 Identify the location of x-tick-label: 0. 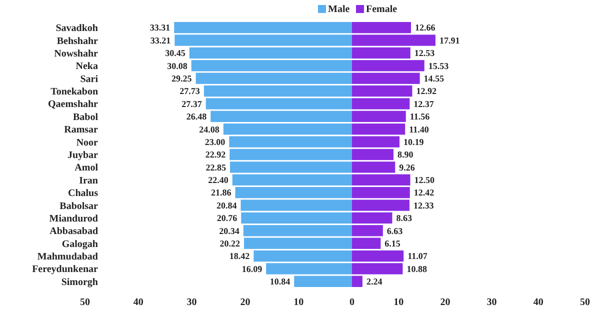
(352, 302).